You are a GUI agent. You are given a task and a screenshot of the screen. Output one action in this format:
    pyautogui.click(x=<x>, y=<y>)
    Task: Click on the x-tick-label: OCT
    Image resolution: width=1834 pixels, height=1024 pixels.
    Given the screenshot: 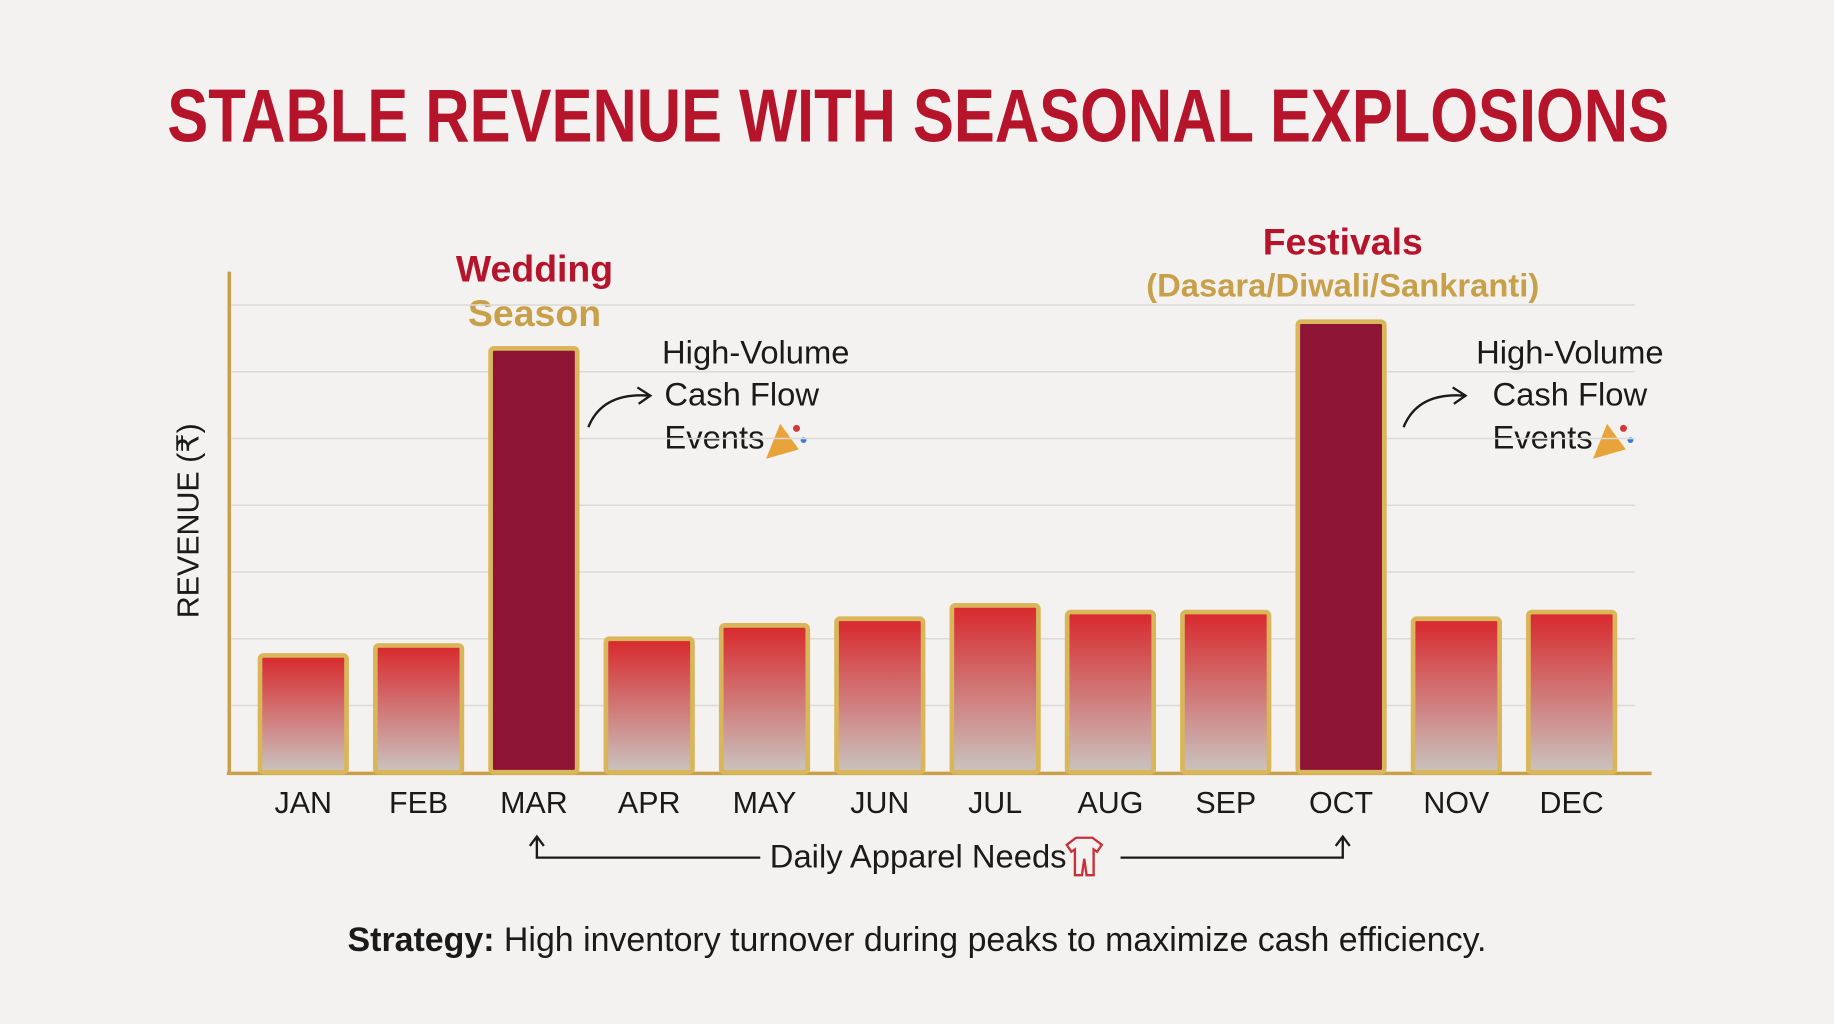 What is the action you would take?
    pyautogui.click(x=1341, y=803)
    